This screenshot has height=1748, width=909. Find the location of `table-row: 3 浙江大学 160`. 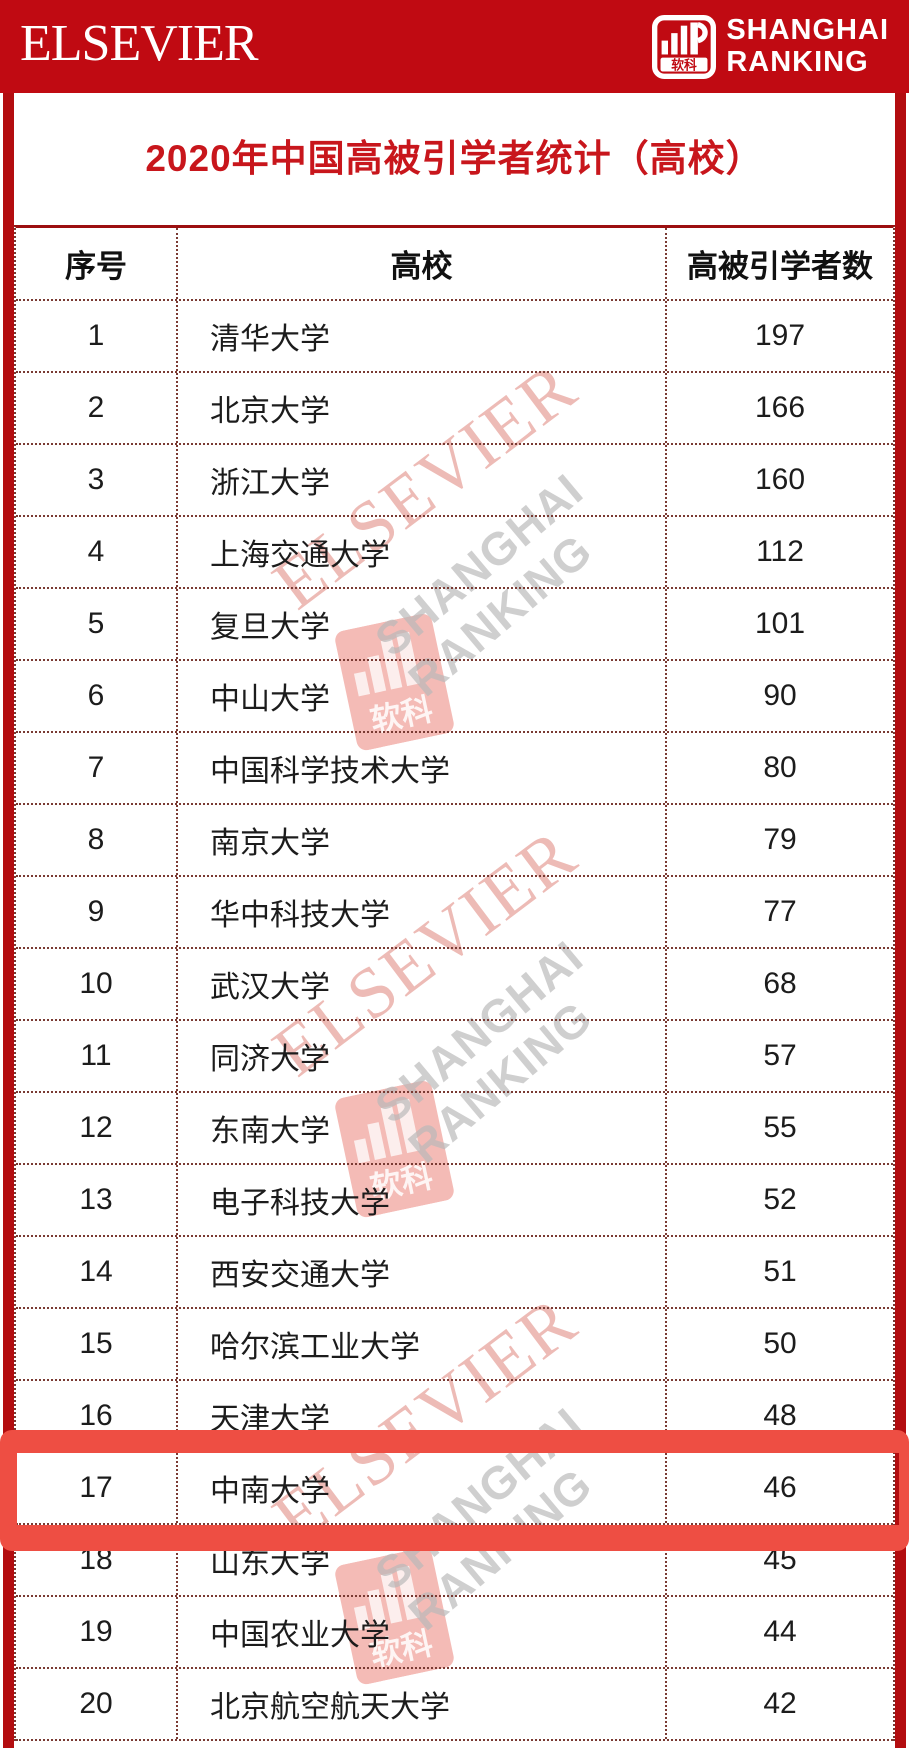

table-row: 3 浙江大学 160 is located at coordinates (454, 481).